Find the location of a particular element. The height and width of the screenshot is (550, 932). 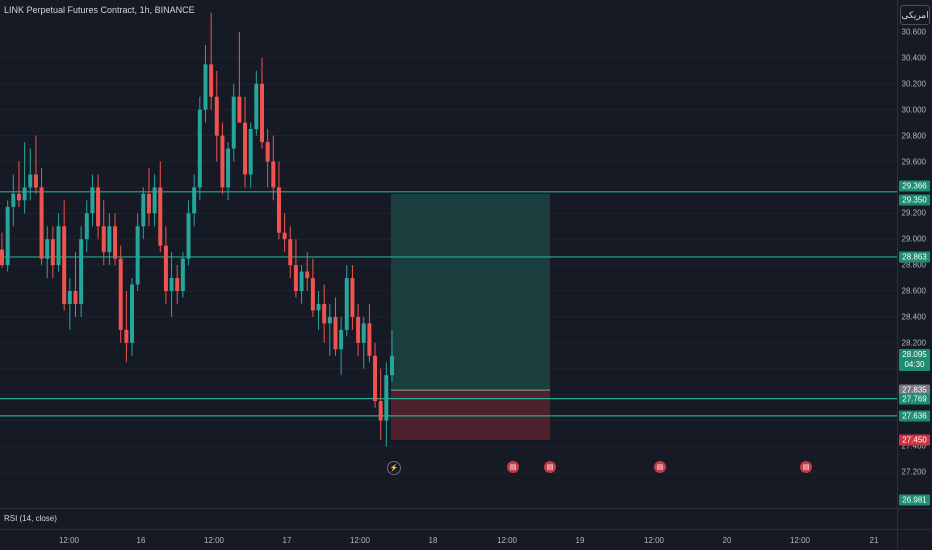

rsi-indicator-label: RSI (14, close) is located at coordinates (30, 518).